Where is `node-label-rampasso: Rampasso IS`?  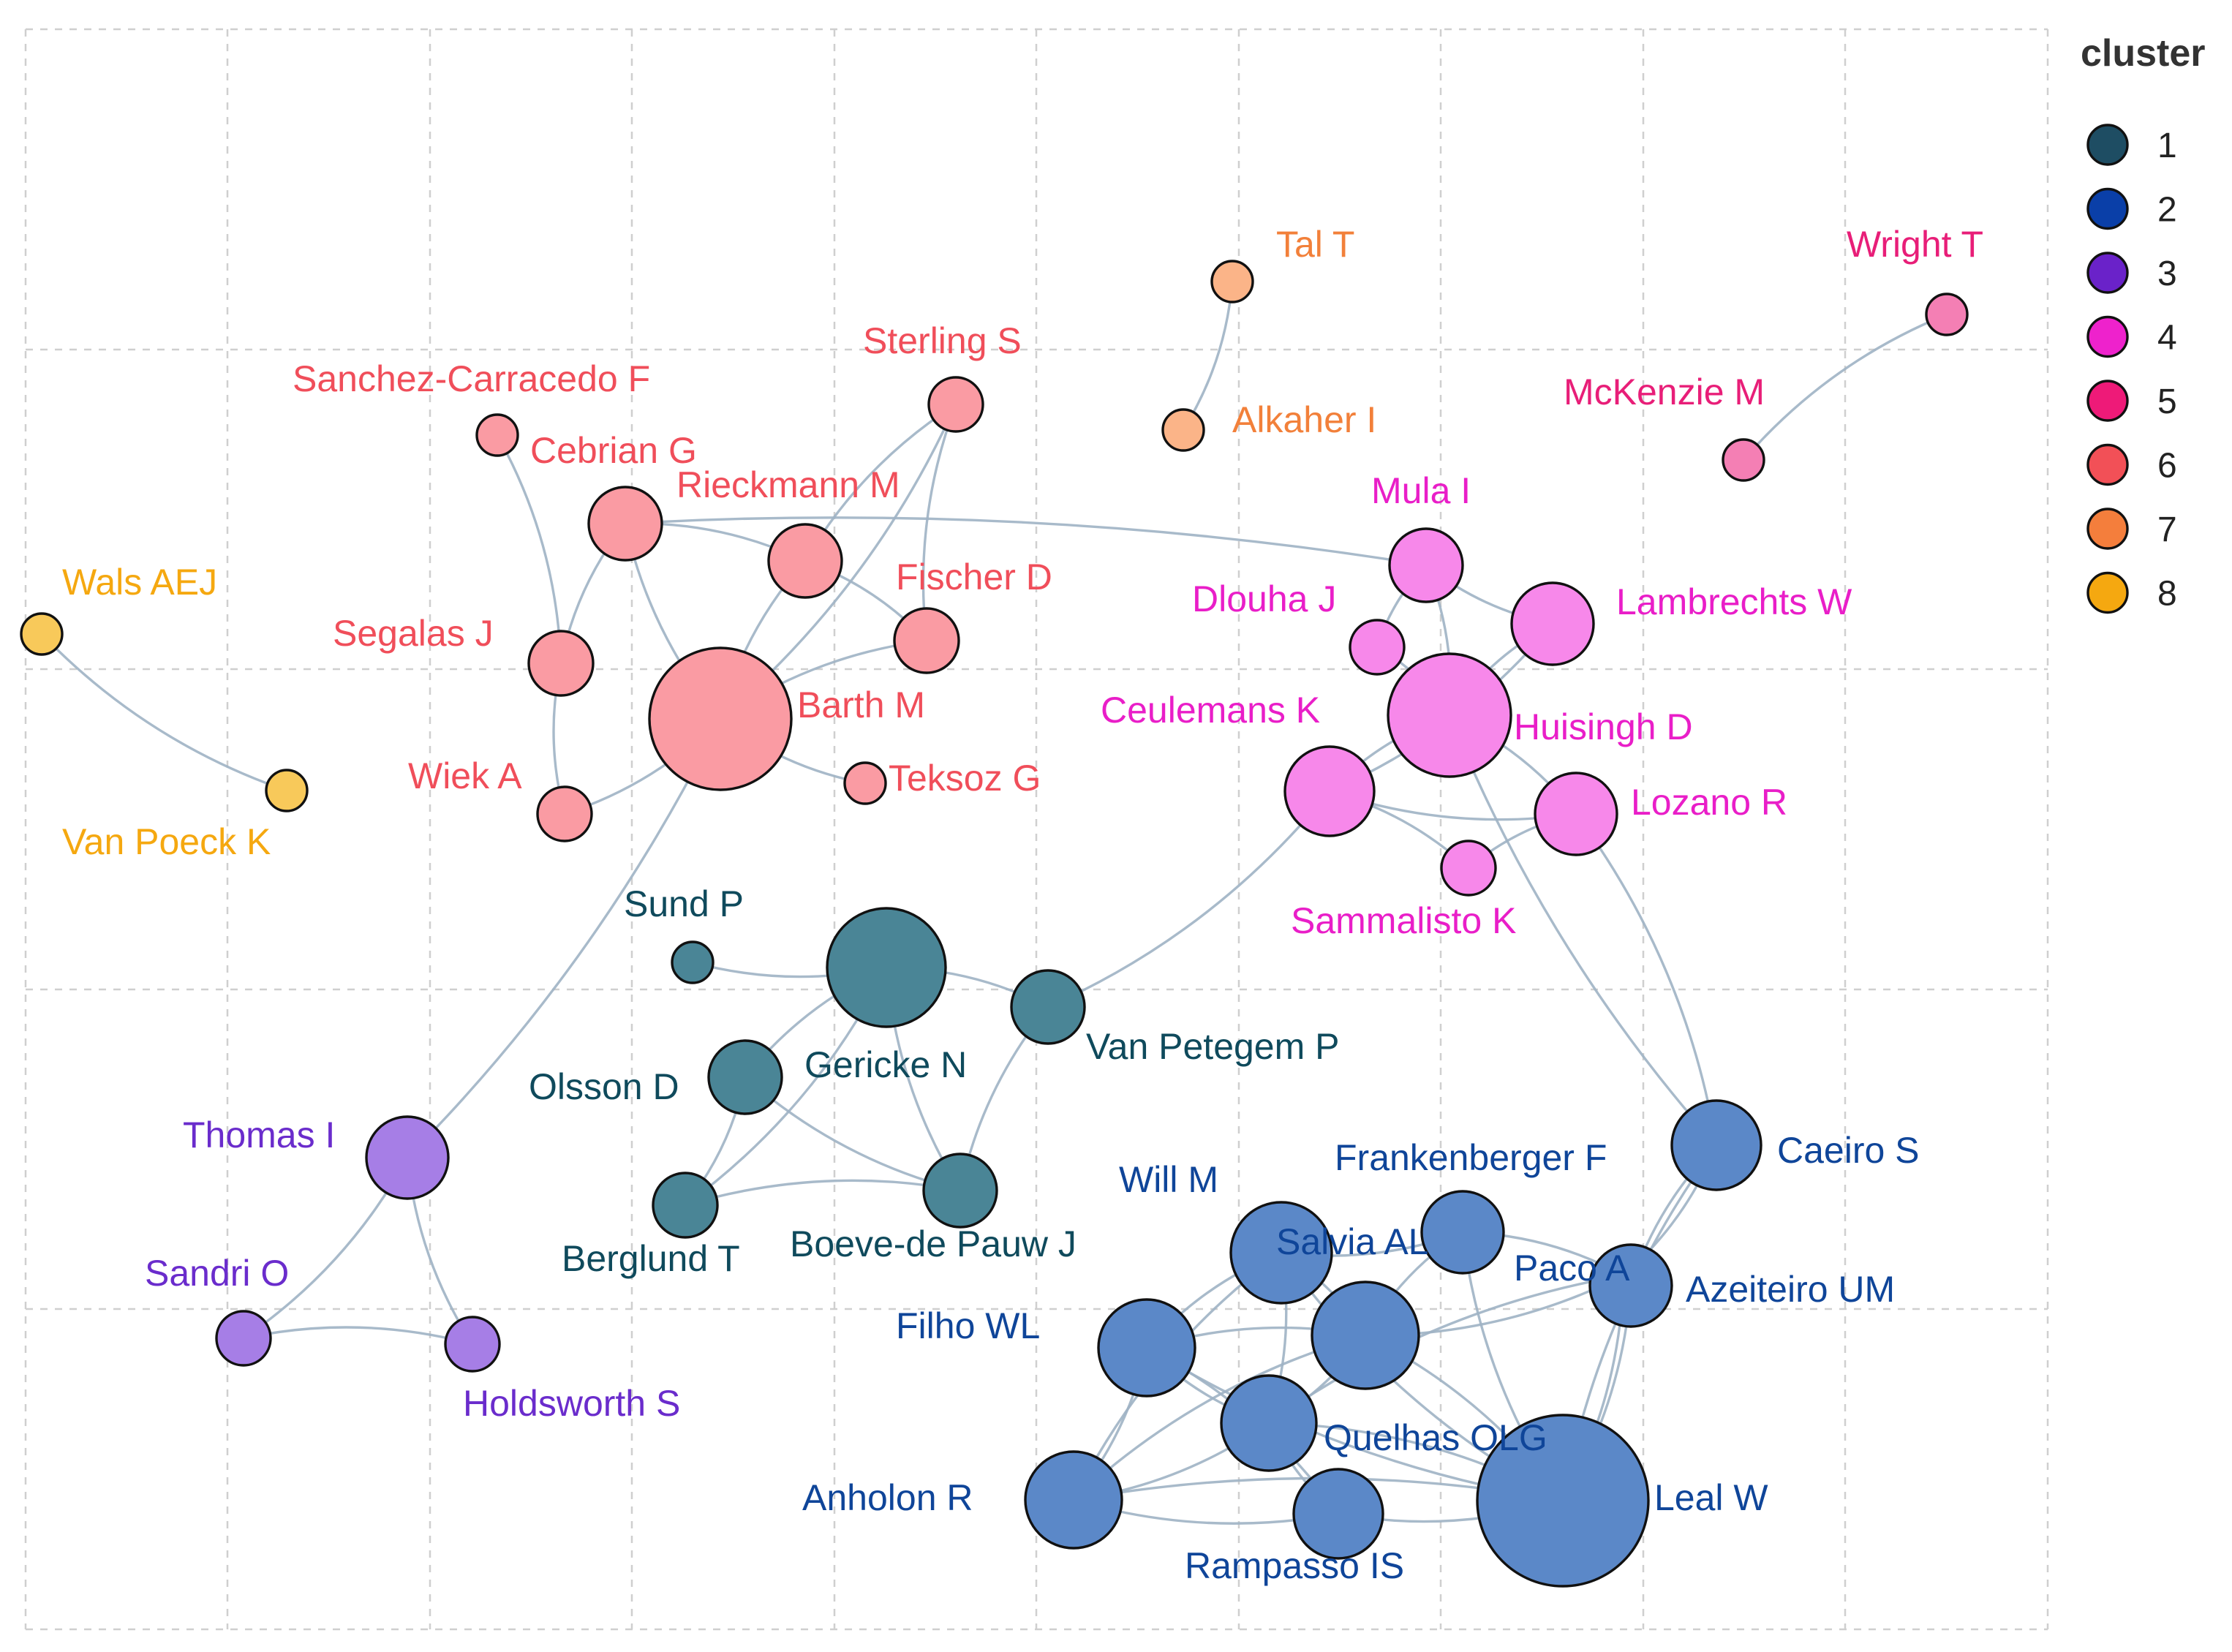
node-label-rampasso: Rampasso IS is located at coordinates (1294, 1566).